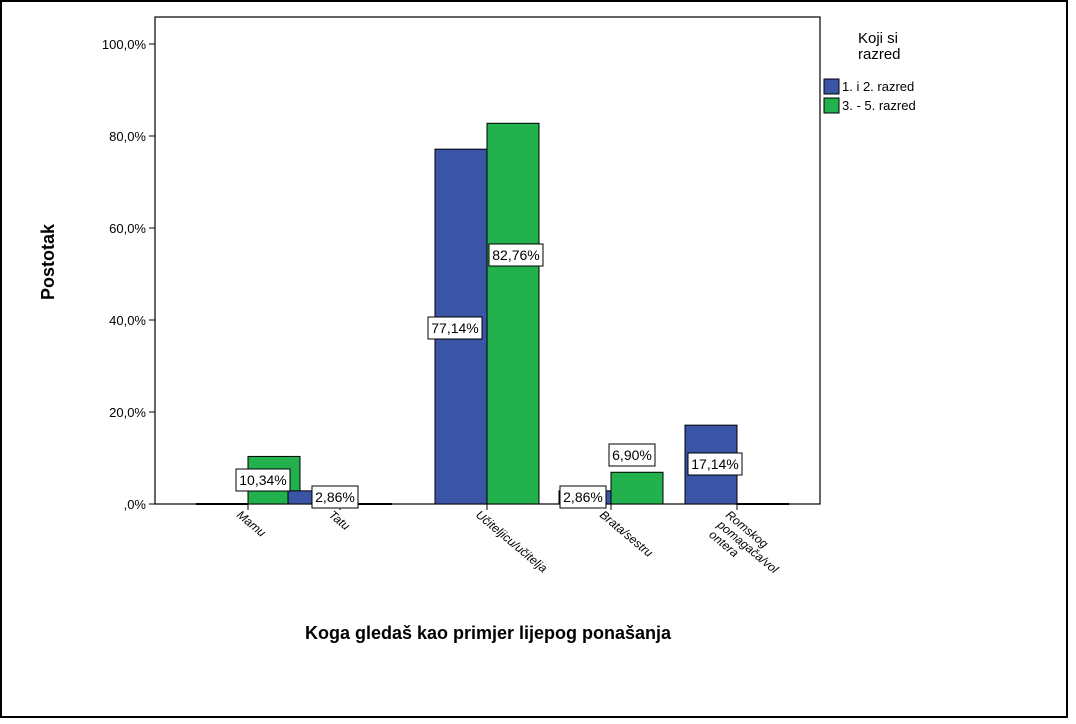 Image resolution: width=1076 pixels, height=724 pixels. I want to click on data-label-text: 77,14%, so click(454, 328).